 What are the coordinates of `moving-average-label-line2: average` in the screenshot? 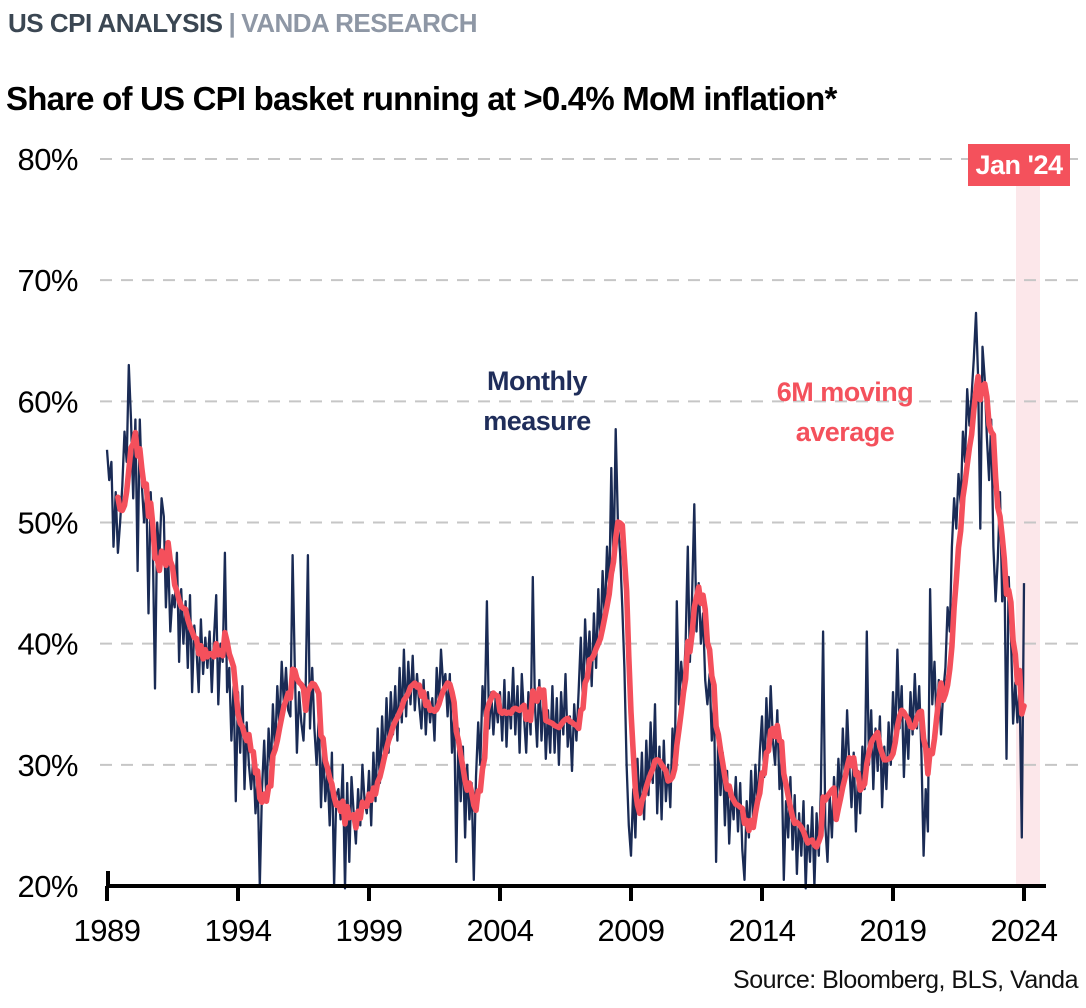 It's located at (845, 432).